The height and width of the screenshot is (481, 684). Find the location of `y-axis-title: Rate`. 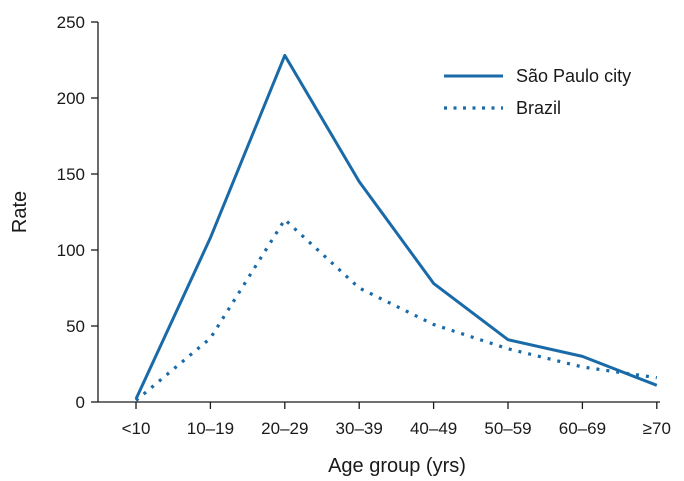

y-axis-title: Rate is located at coordinates (20, 212).